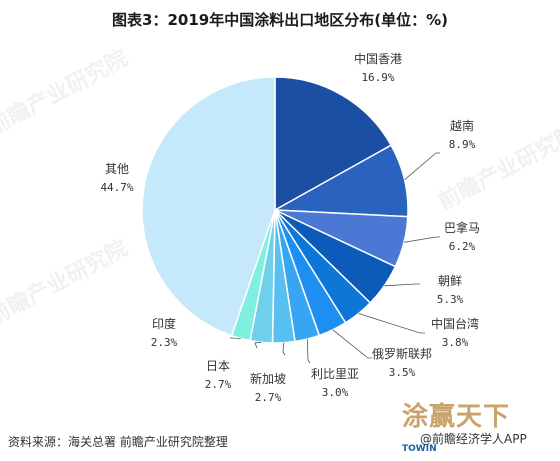  I want to click on brand-account: @前瞻经济学人APP, so click(473, 439).